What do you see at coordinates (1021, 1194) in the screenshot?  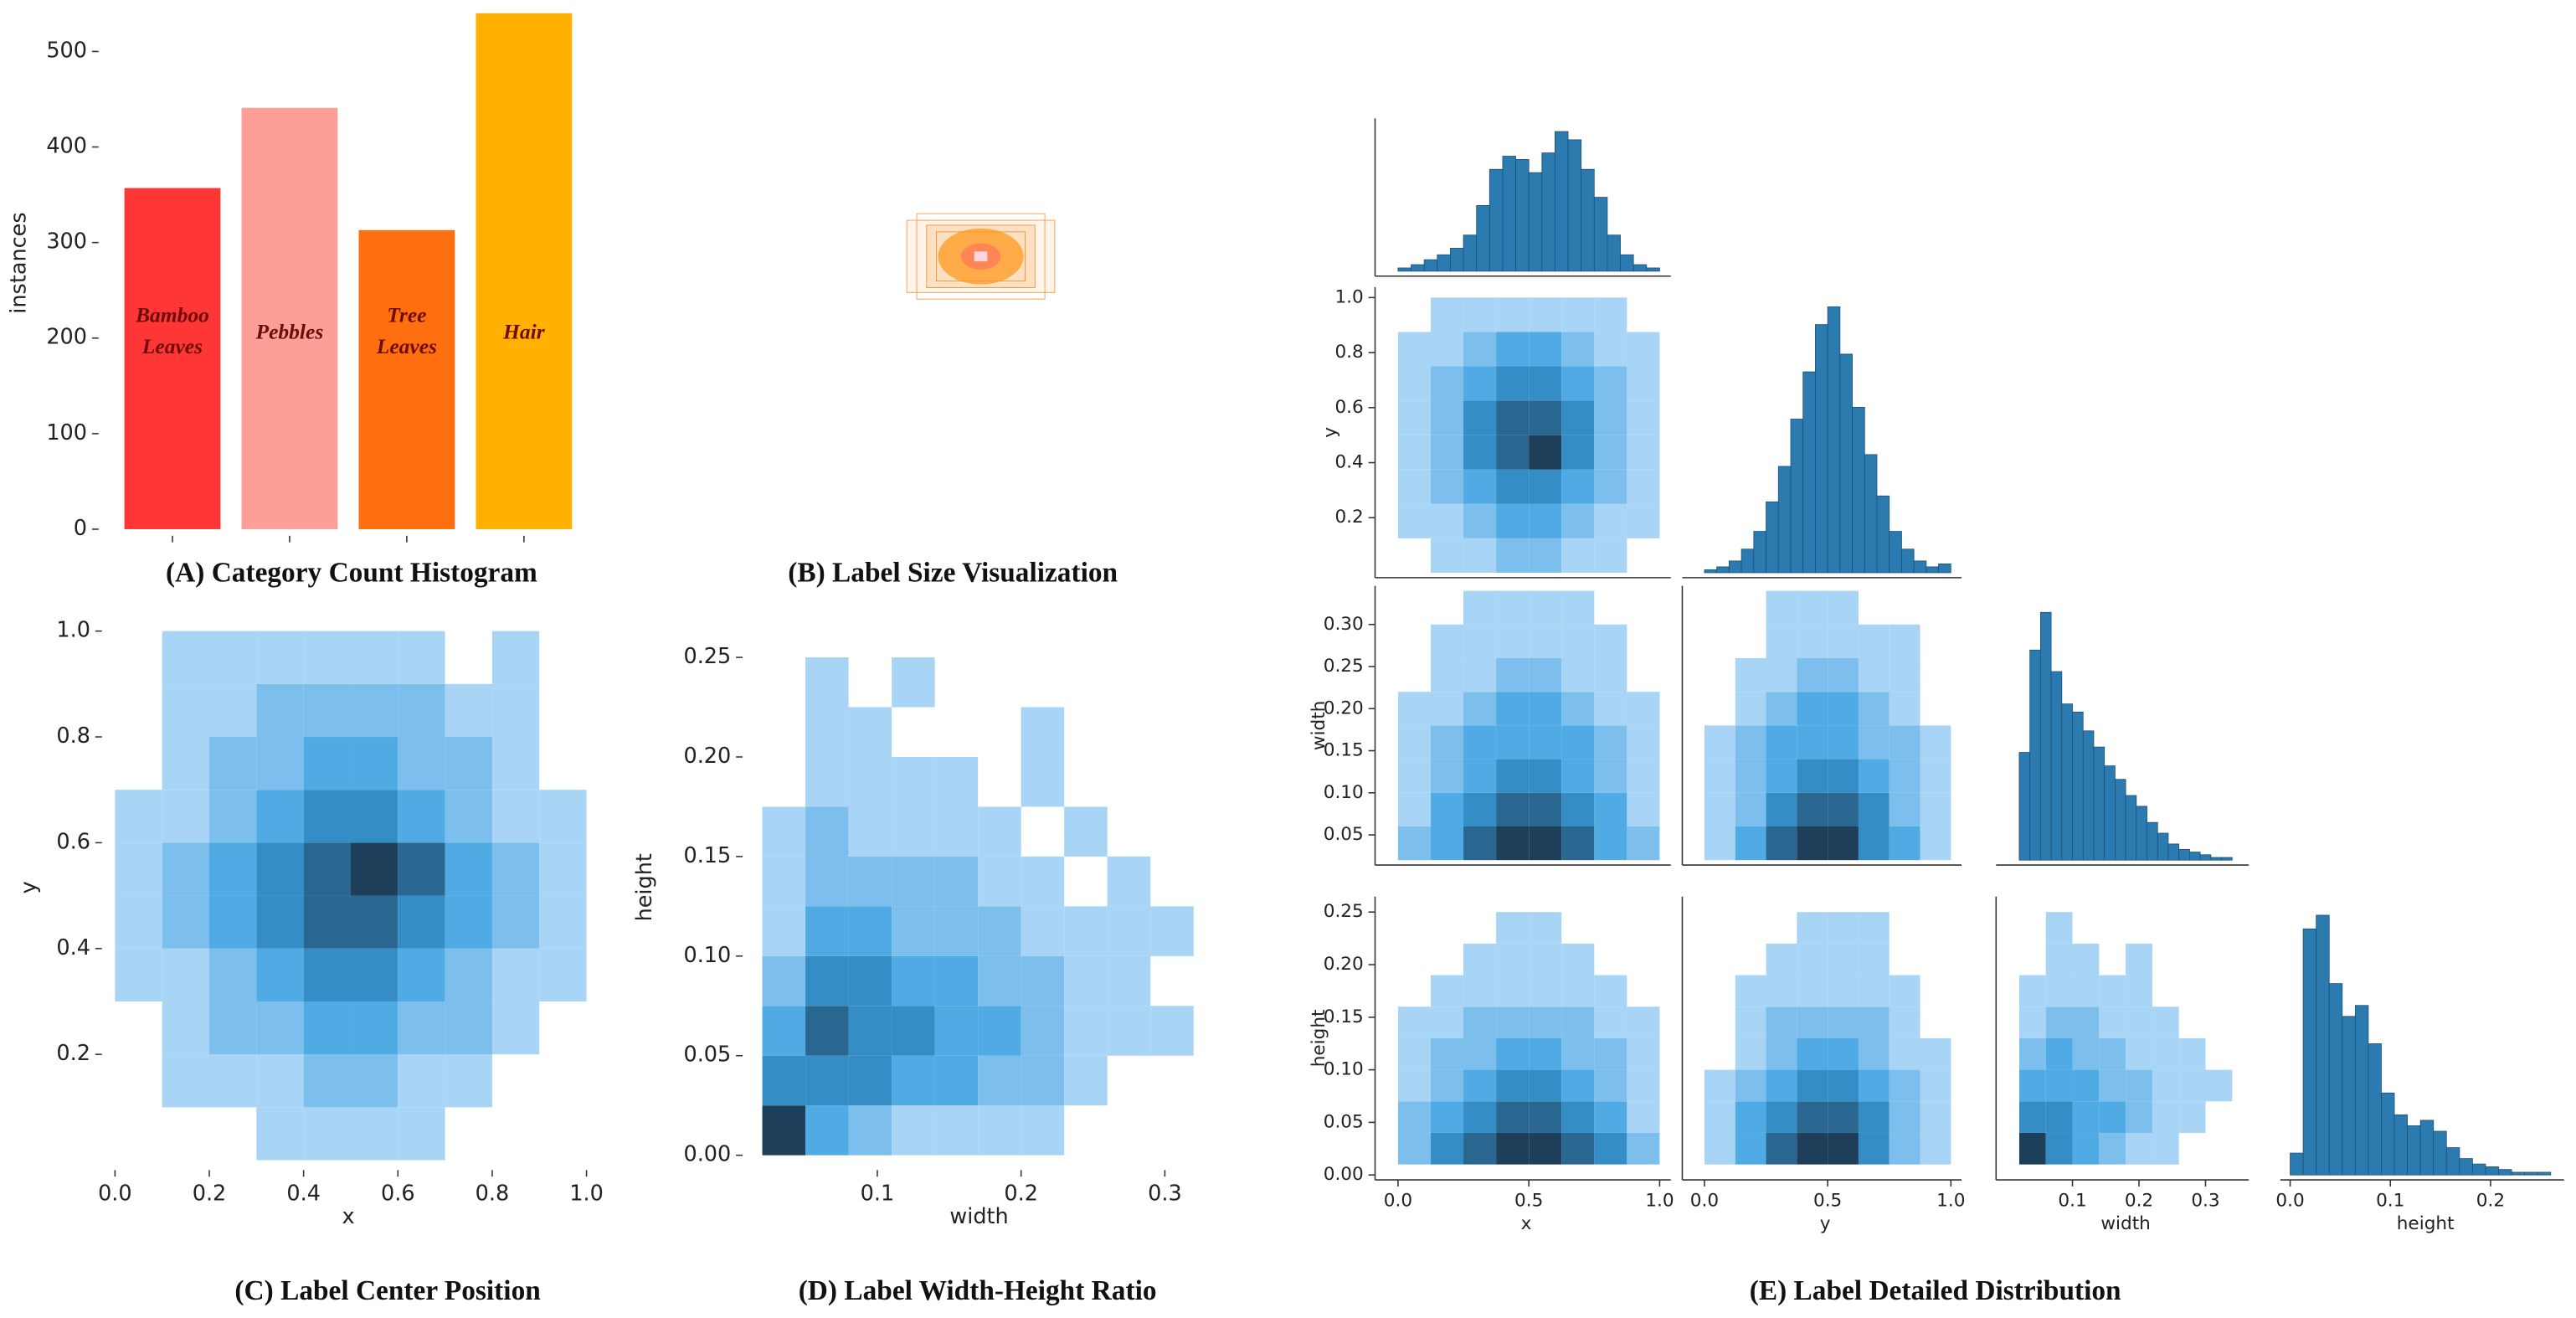 I see `x-tick-label: 0.2` at bounding box center [1021, 1194].